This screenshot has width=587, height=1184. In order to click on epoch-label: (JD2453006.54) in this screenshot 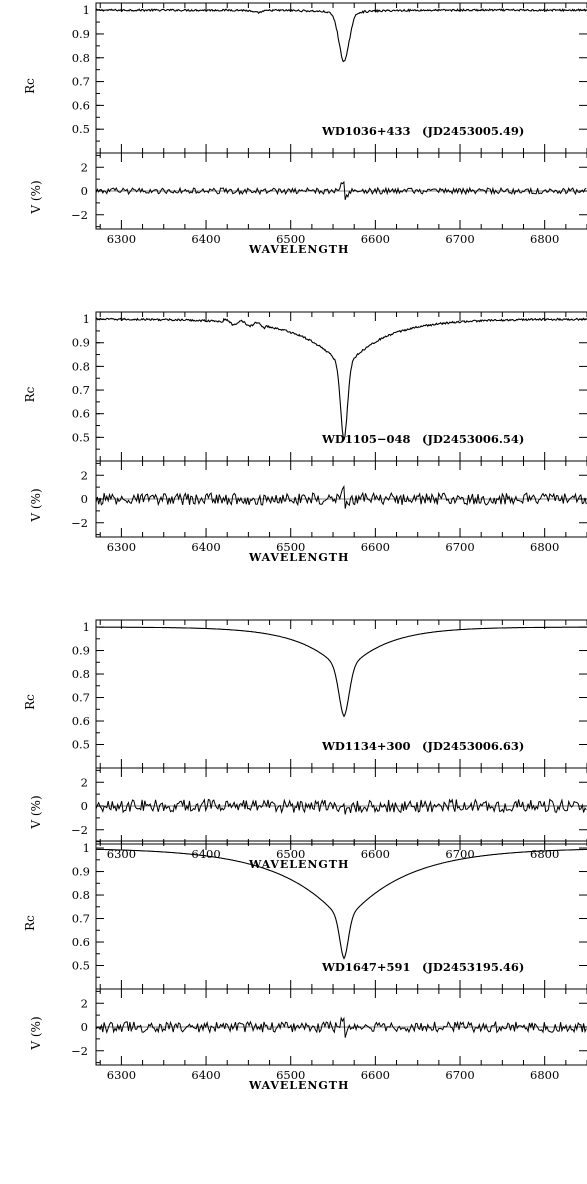, I will do `click(473, 439)`.